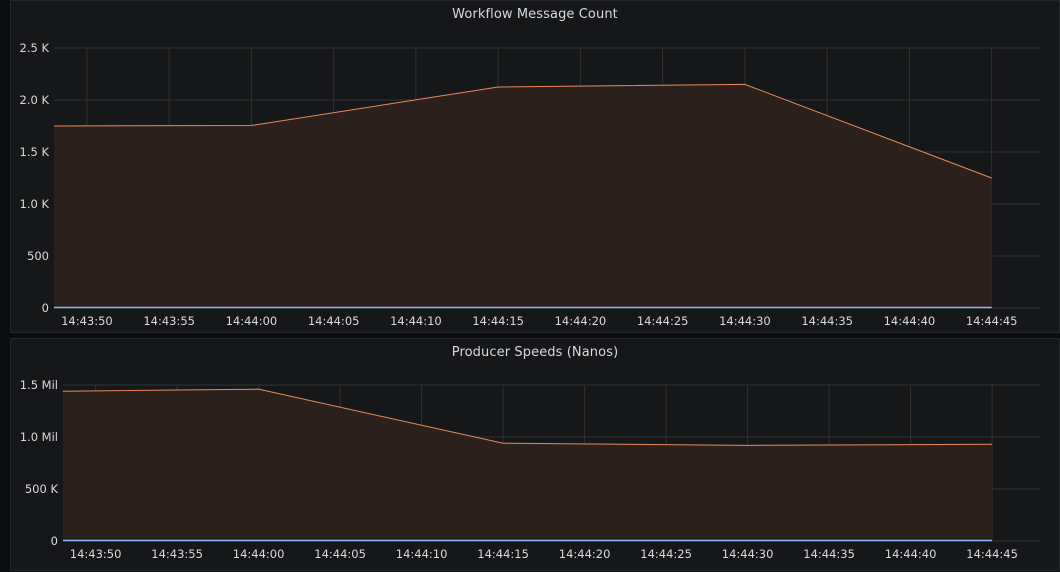 This screenshot has width=1060, height=572. Describe the element at coordinates (35, 100) in the screenshot. I see `y-tick-label: 2.0 K` at that location.